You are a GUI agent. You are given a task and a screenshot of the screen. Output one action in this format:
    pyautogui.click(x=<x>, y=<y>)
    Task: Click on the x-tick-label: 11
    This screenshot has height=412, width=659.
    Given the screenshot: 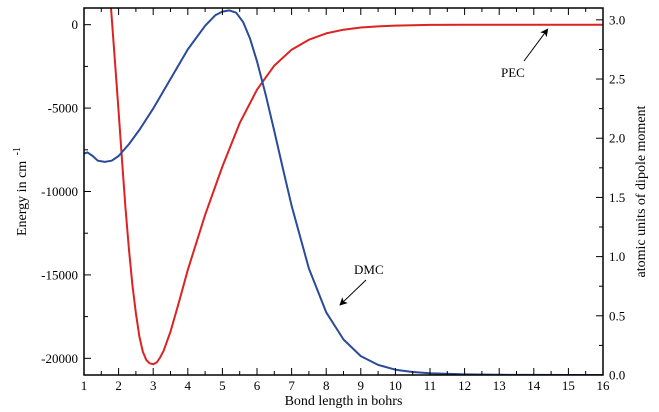 What is the action you would take?
    pyautogui.click(x=430, y=385)
    